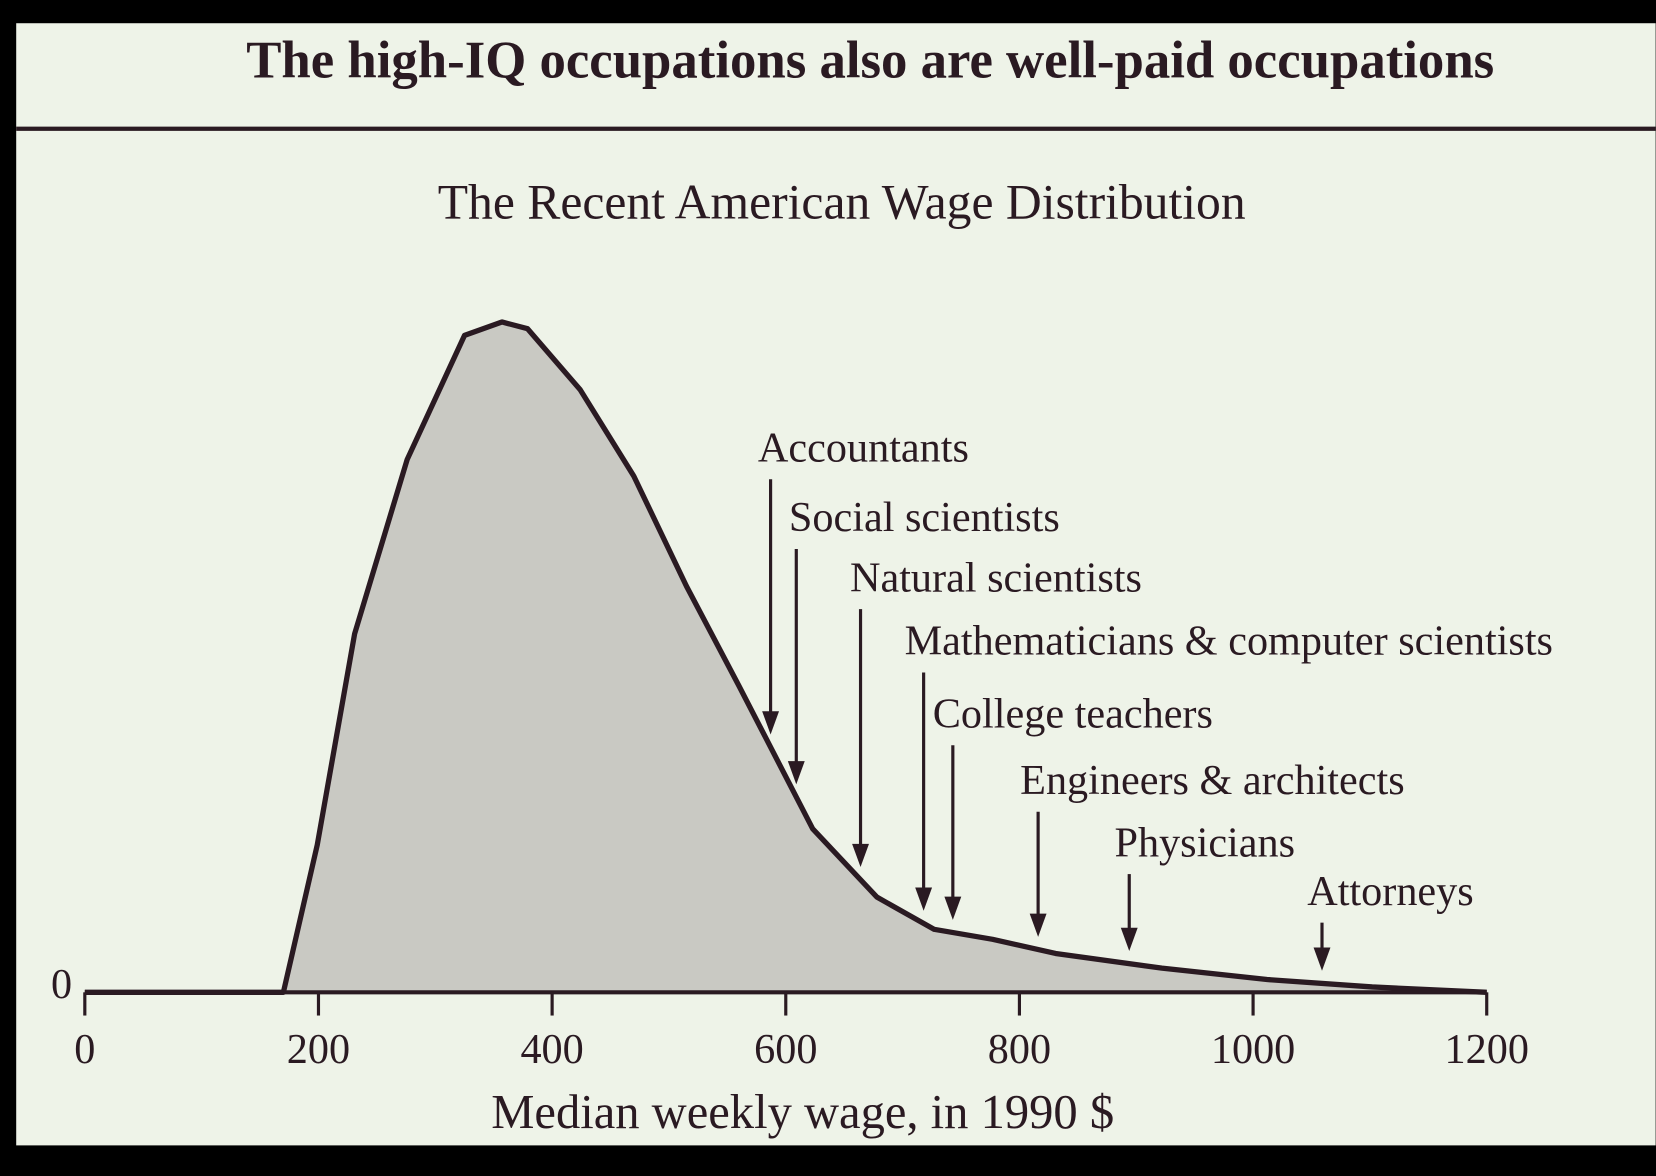  What do you see at coordinates (802, 1112) in the screenshot?
I see `x-axis-label: Median weekly wage, in 1990 $` at bounding box center [802, 1112].